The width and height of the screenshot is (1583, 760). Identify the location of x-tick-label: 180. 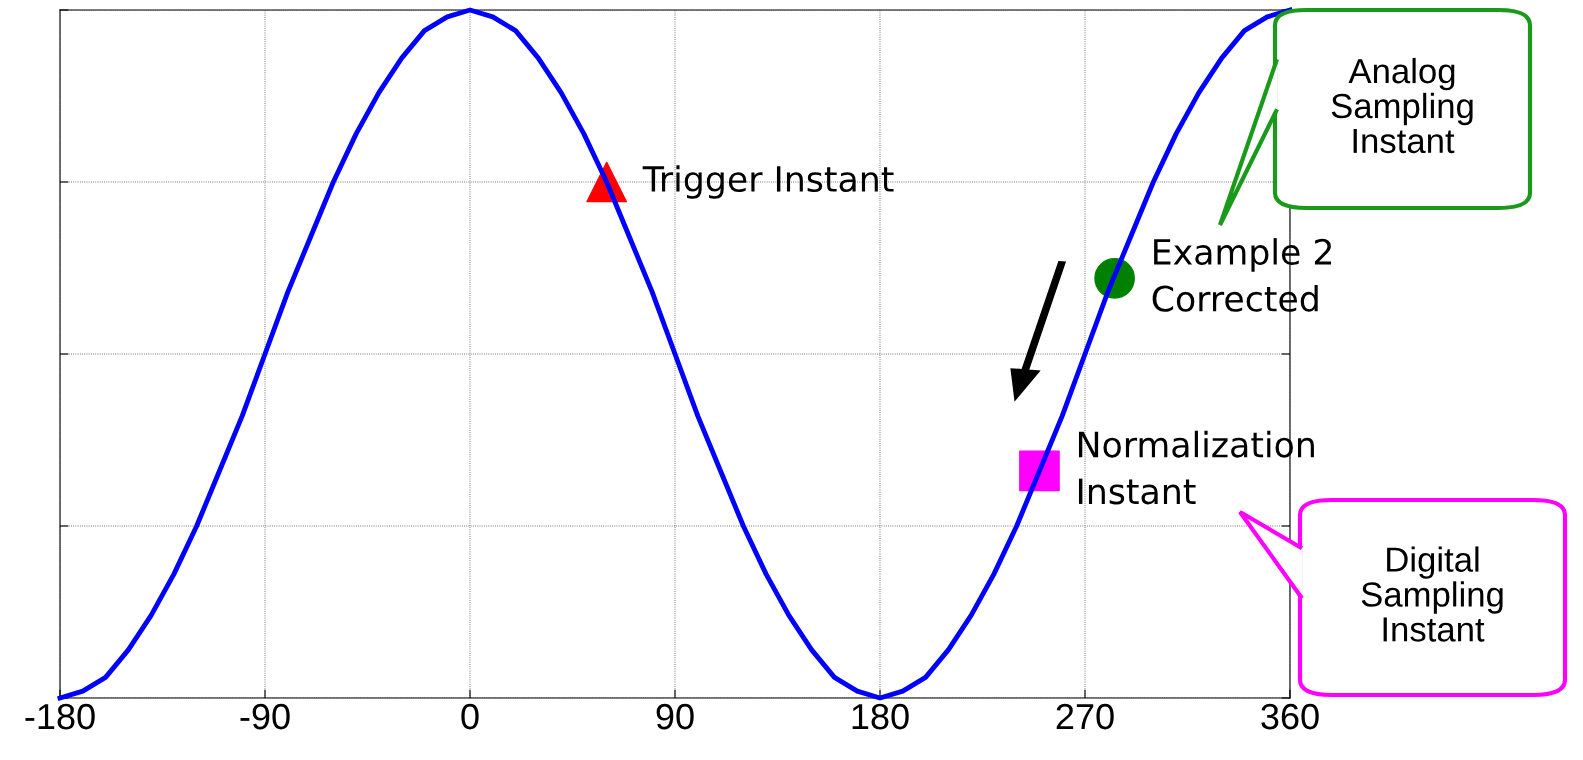
(880, 716).